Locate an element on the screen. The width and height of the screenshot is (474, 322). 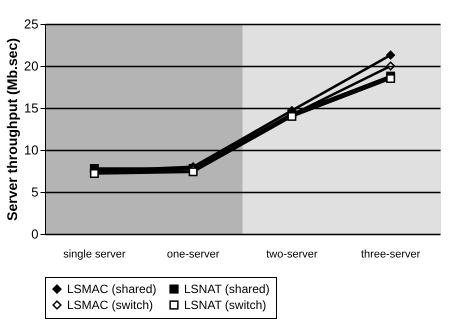
y-axis-title: Server throughput (Mb.sec) is located at coordinates (12, 129).